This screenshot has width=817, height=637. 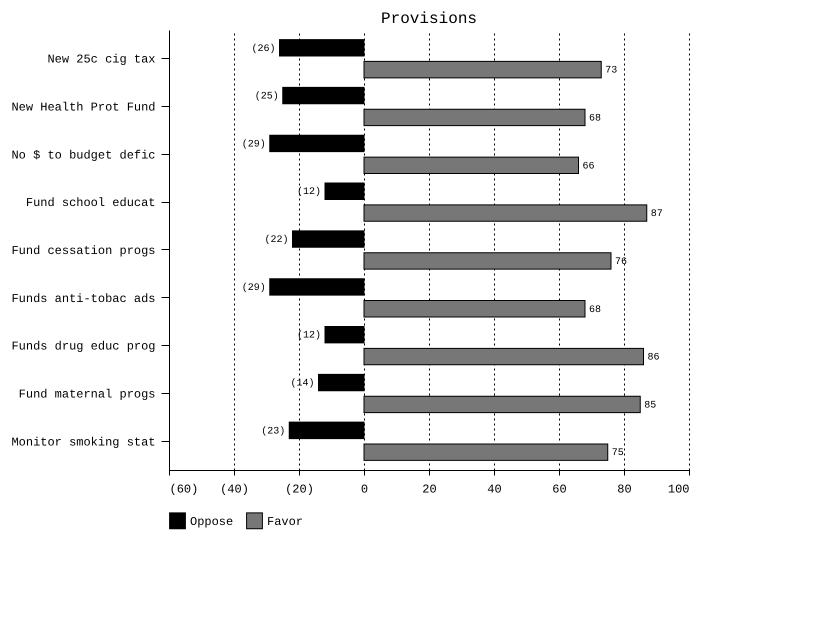 I want to click on y-tick-label: Fund cessation progs, so click(x=83, y=251).